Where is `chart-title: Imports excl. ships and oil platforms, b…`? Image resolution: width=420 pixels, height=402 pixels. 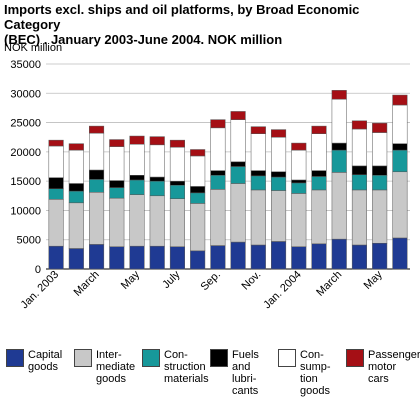
chart-title: Imports excl. ships and oil platforms, b… is located at coordinates (210, 24).